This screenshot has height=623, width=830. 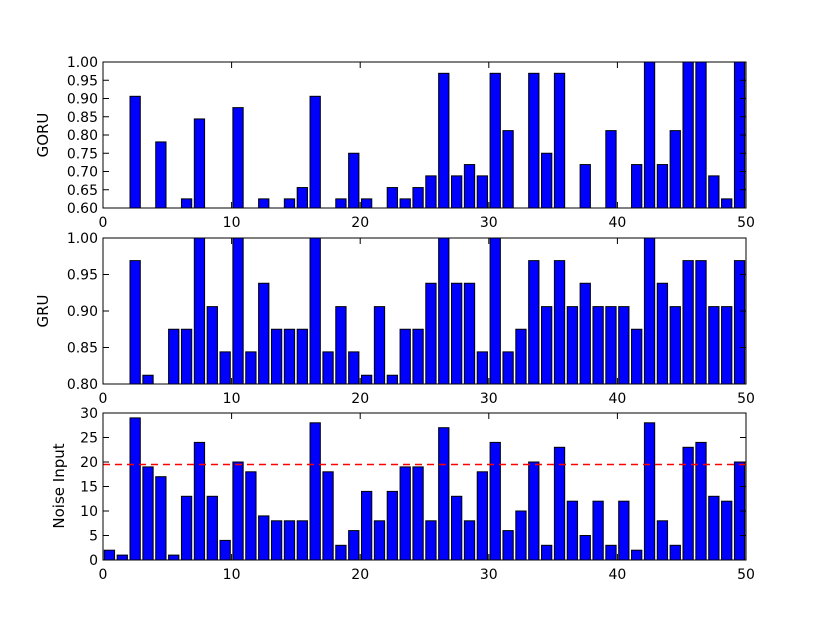 I want to click on gru-xtick-label-0: 0, so click(x=103, y=399).